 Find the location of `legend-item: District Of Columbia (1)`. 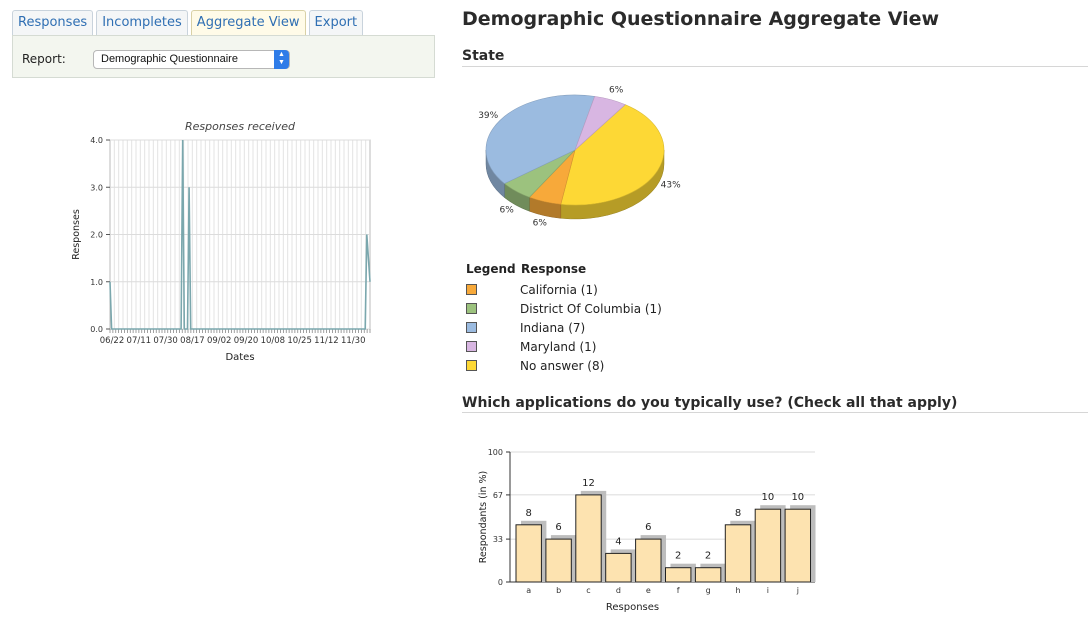

legend-item: District Of Columbia (1) is located at coordinates (564, 308).